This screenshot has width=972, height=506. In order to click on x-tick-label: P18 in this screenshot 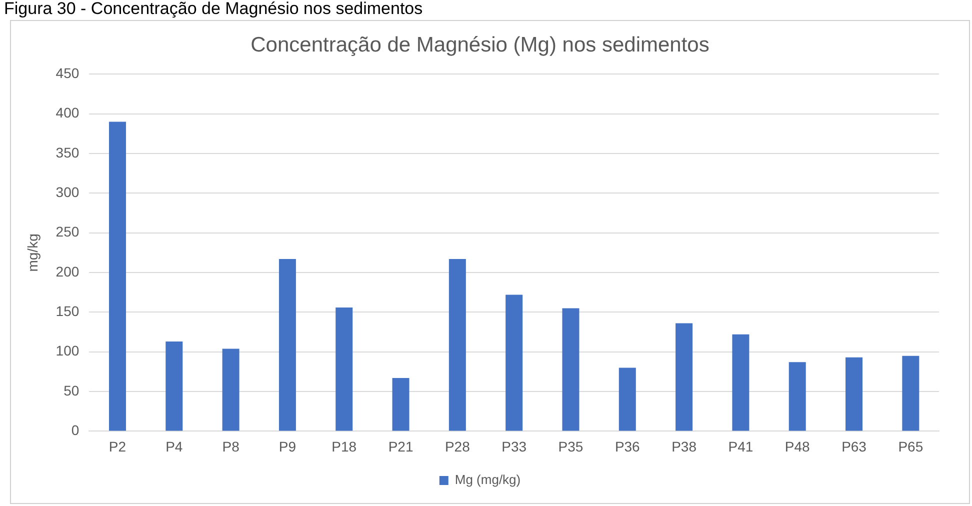, I will do `click(344, 446)`.